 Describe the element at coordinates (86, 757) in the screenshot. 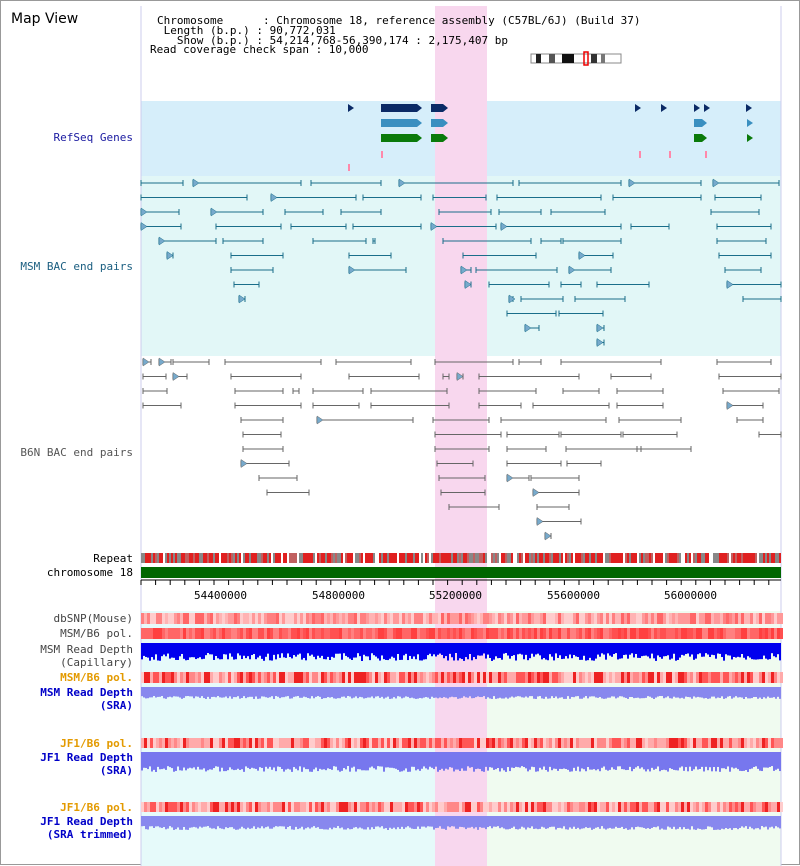

I see `track-label-jf1-depth-sra: JF1 Read Depth` at that location.